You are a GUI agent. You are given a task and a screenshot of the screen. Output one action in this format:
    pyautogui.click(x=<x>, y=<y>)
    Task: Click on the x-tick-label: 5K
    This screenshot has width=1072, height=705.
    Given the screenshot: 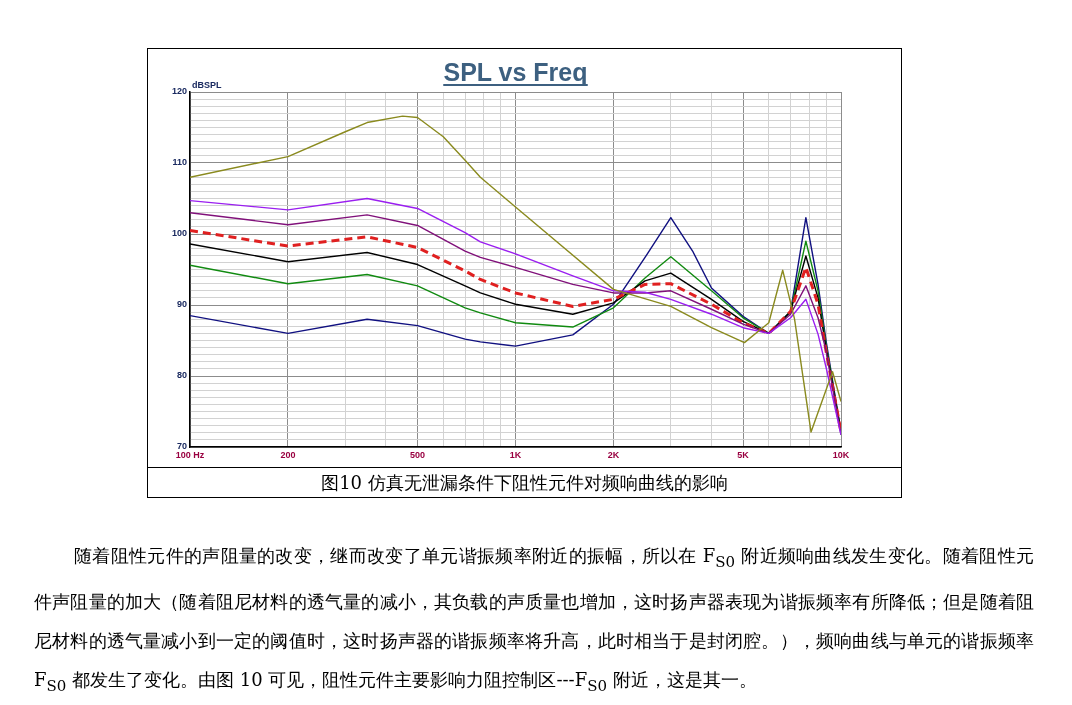 What is the action you would take?
    pyautogui.click(x=743, y=454)
    